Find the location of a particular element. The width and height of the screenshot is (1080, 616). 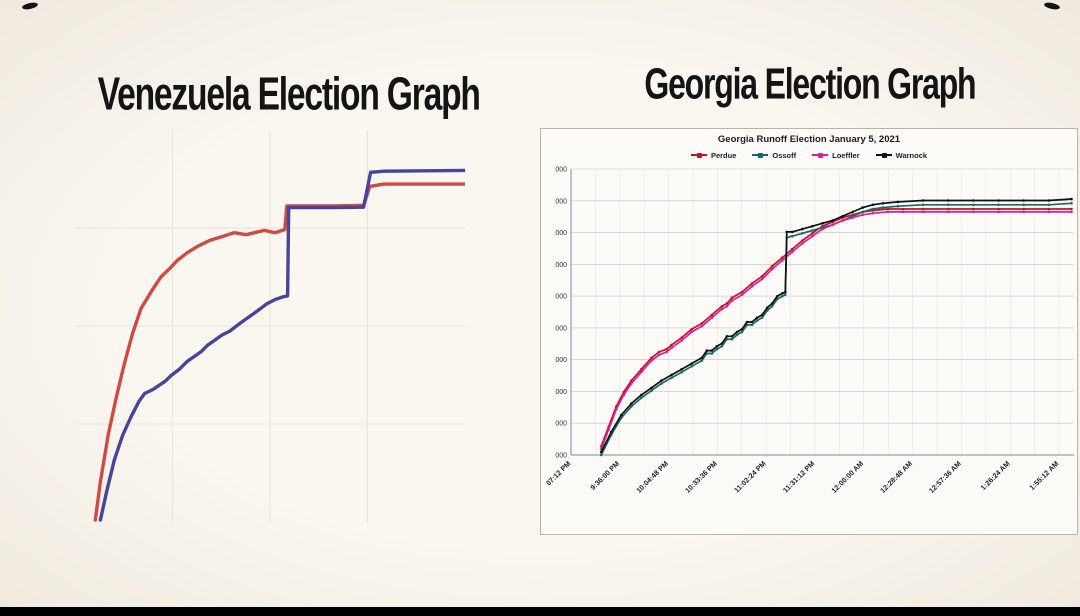

georgia-x-tick-label: 10:33:36 PM is located at coordinates (701, 477).